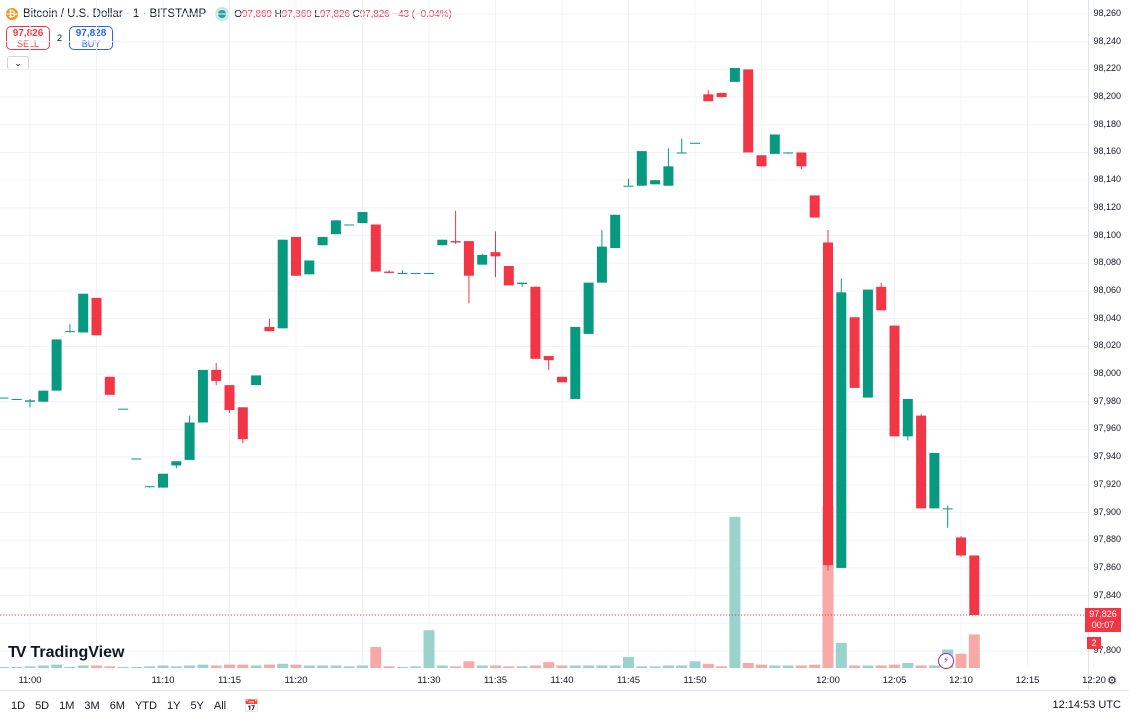  I want to click on range-button-5y: 5Y, so click(197, 705).